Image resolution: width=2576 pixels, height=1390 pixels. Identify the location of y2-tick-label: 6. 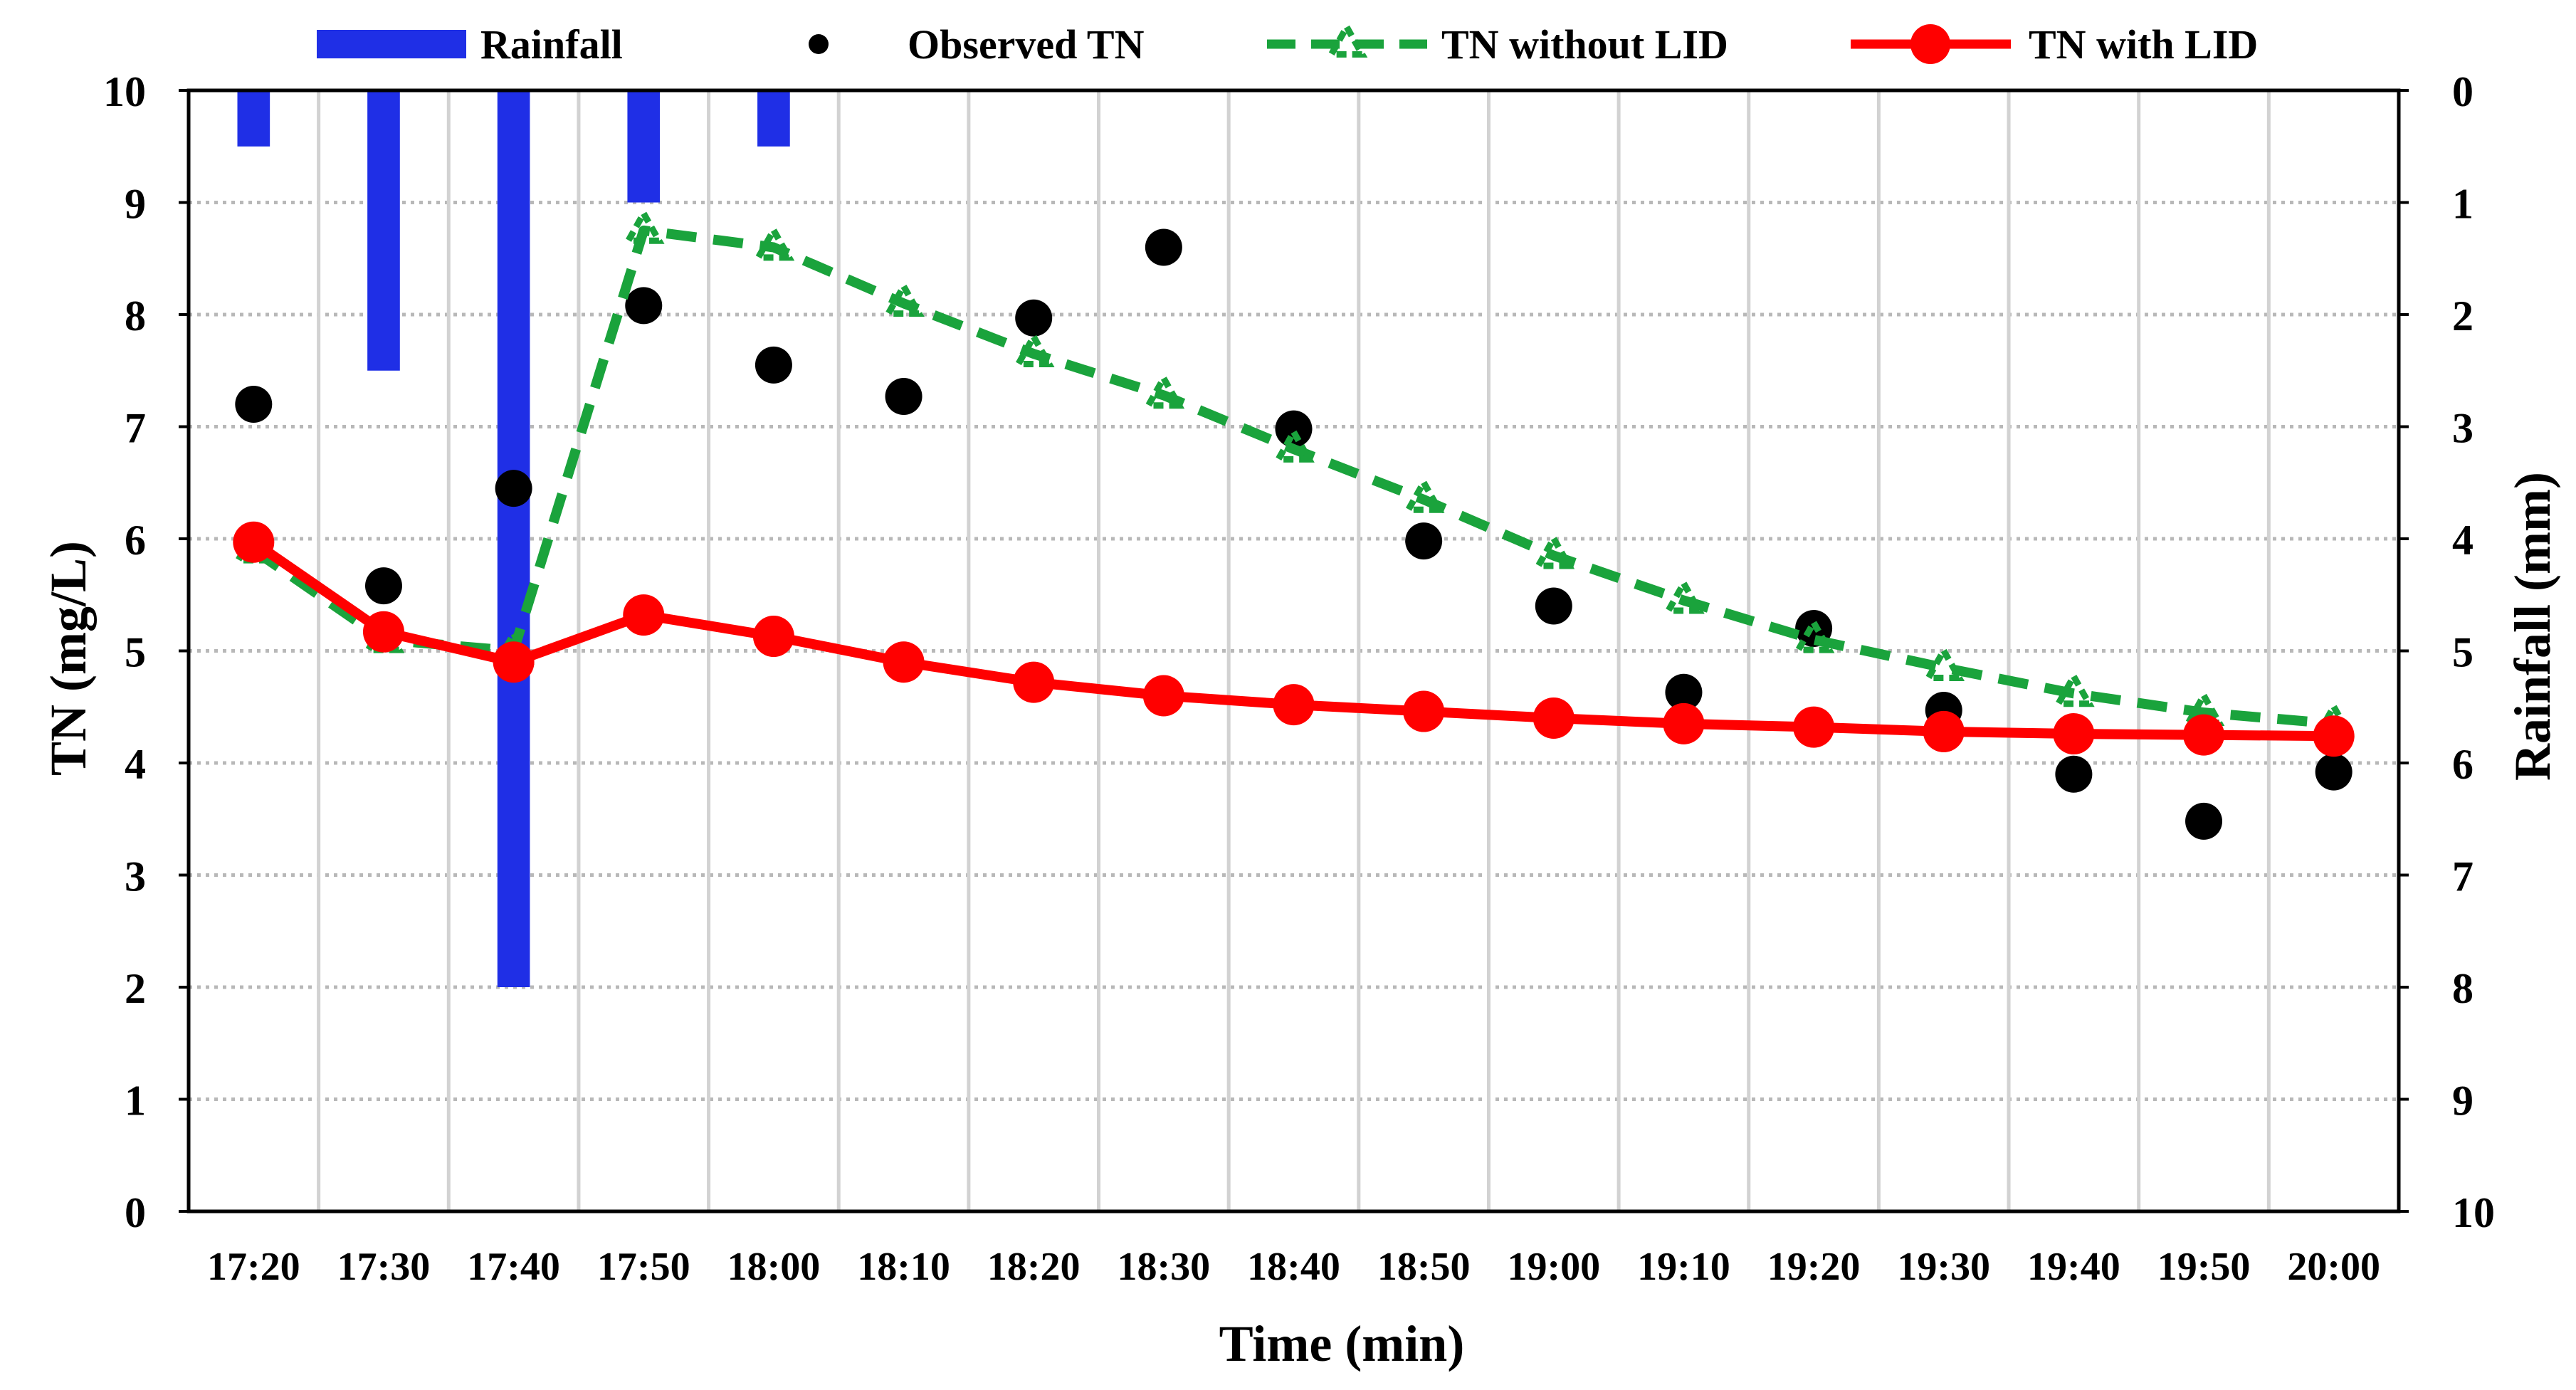
(2463, 765).